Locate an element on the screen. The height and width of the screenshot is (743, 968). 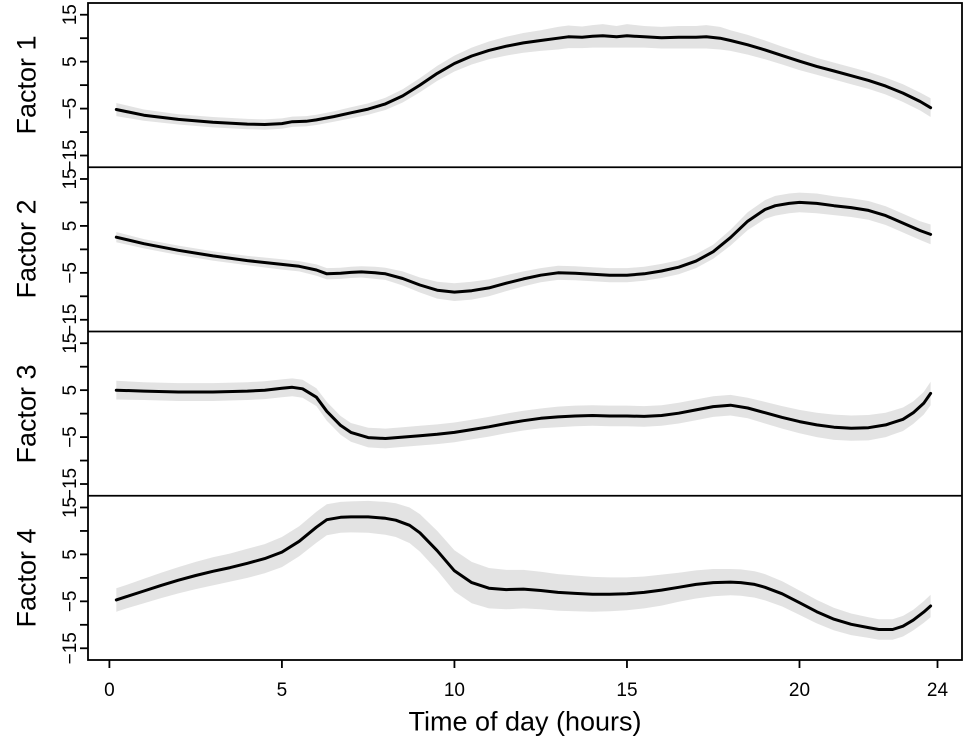
x-tick-label: 10 is located at coordinates (454, 690).